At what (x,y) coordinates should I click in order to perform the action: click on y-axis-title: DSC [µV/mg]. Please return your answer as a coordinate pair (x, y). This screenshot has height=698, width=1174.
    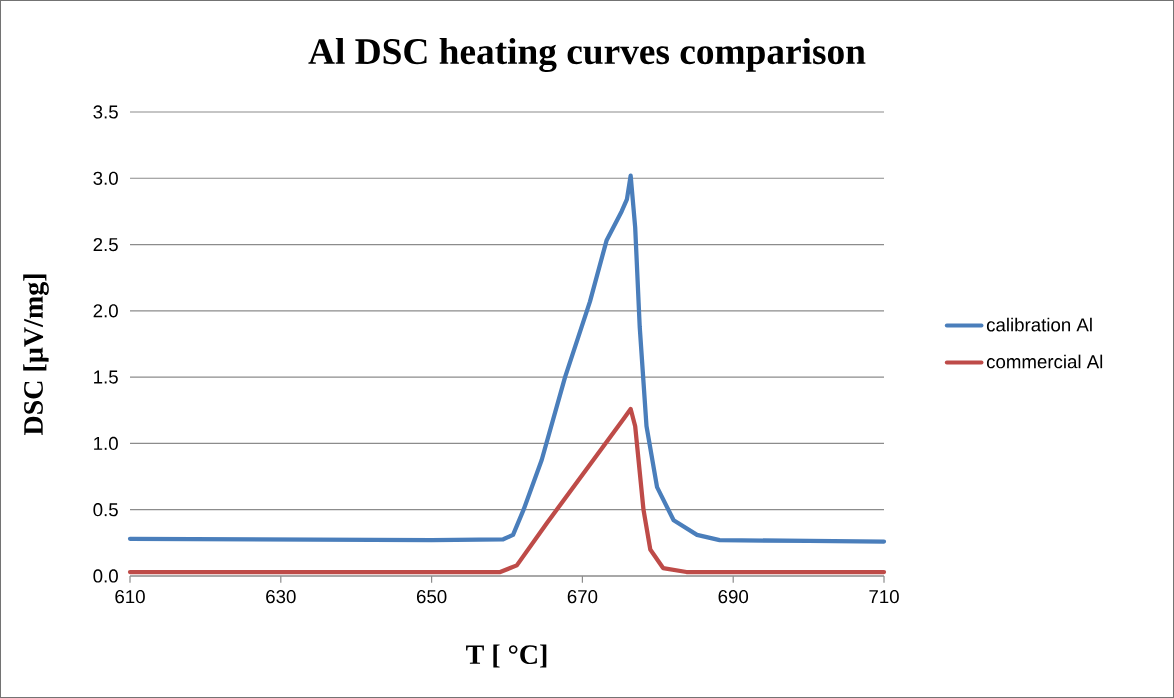
    Looking at the image, I should click on (36, 355).